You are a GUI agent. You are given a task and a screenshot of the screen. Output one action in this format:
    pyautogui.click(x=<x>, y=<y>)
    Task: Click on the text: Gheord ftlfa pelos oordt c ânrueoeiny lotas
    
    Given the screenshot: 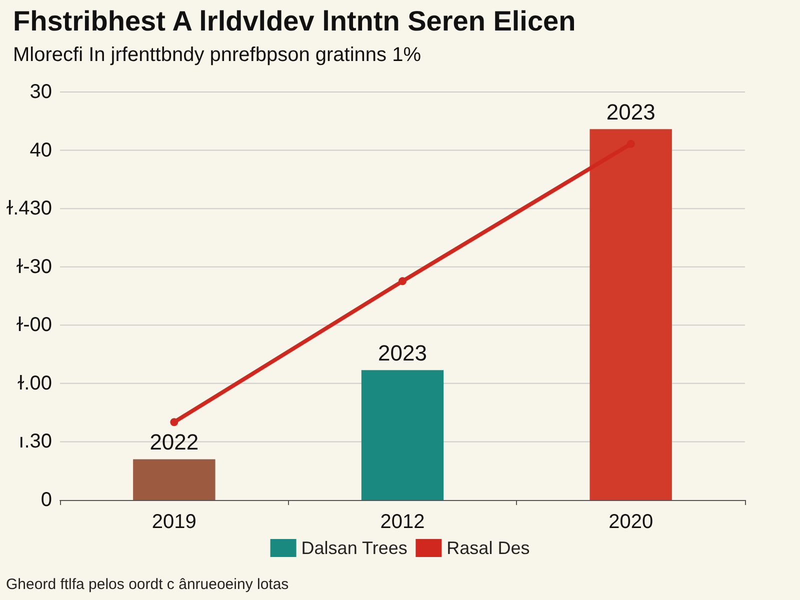 What is the action you would take?
    pyautogui.click(x=147, y=584)
    